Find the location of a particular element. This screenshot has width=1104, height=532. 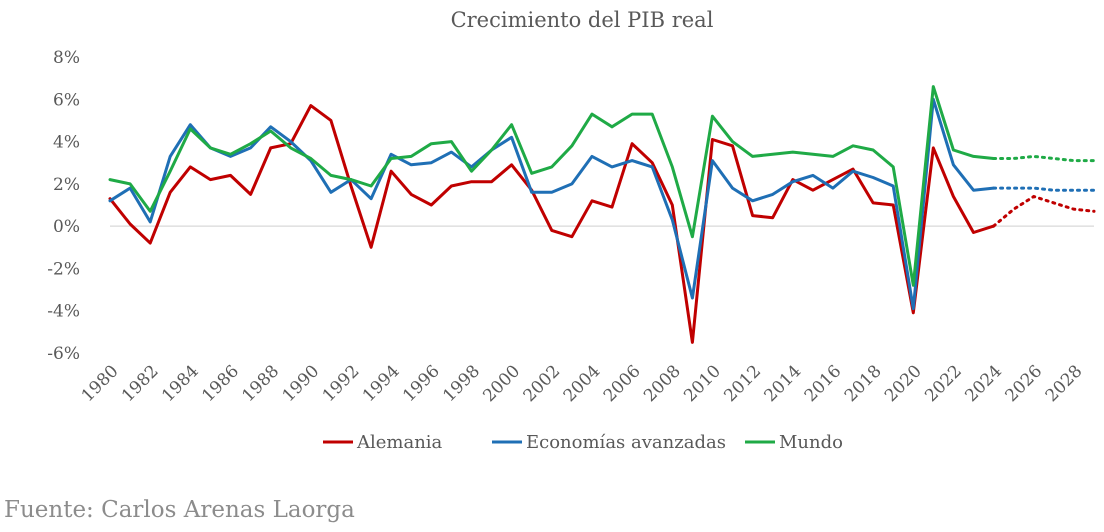

x-tick-label: 2026 is located at coordinates (1024, 383).